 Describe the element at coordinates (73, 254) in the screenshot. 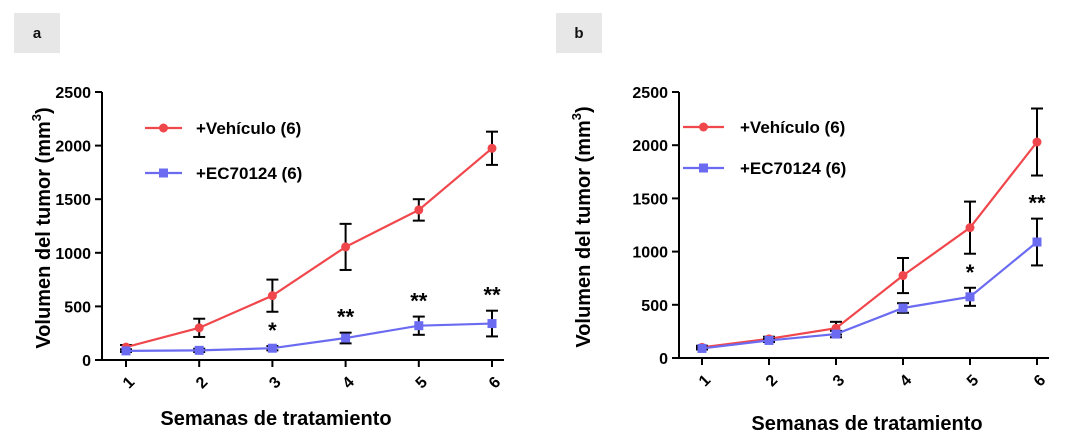

I see `y-tick-label-a: 1000` at that location.